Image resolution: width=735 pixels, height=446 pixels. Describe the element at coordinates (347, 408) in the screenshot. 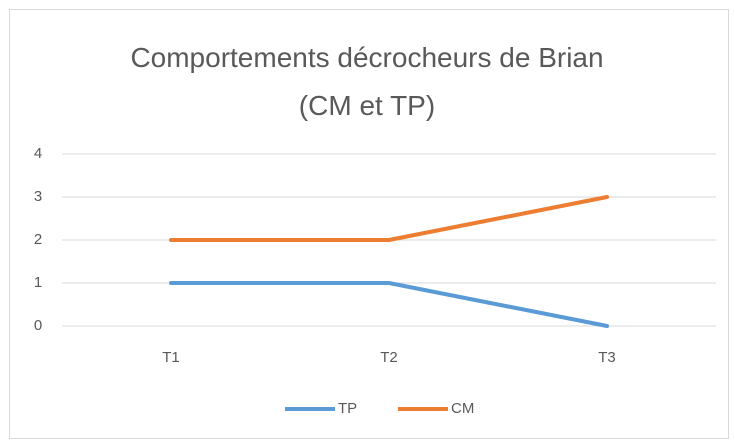

I see `legend-label: TP` at that location.